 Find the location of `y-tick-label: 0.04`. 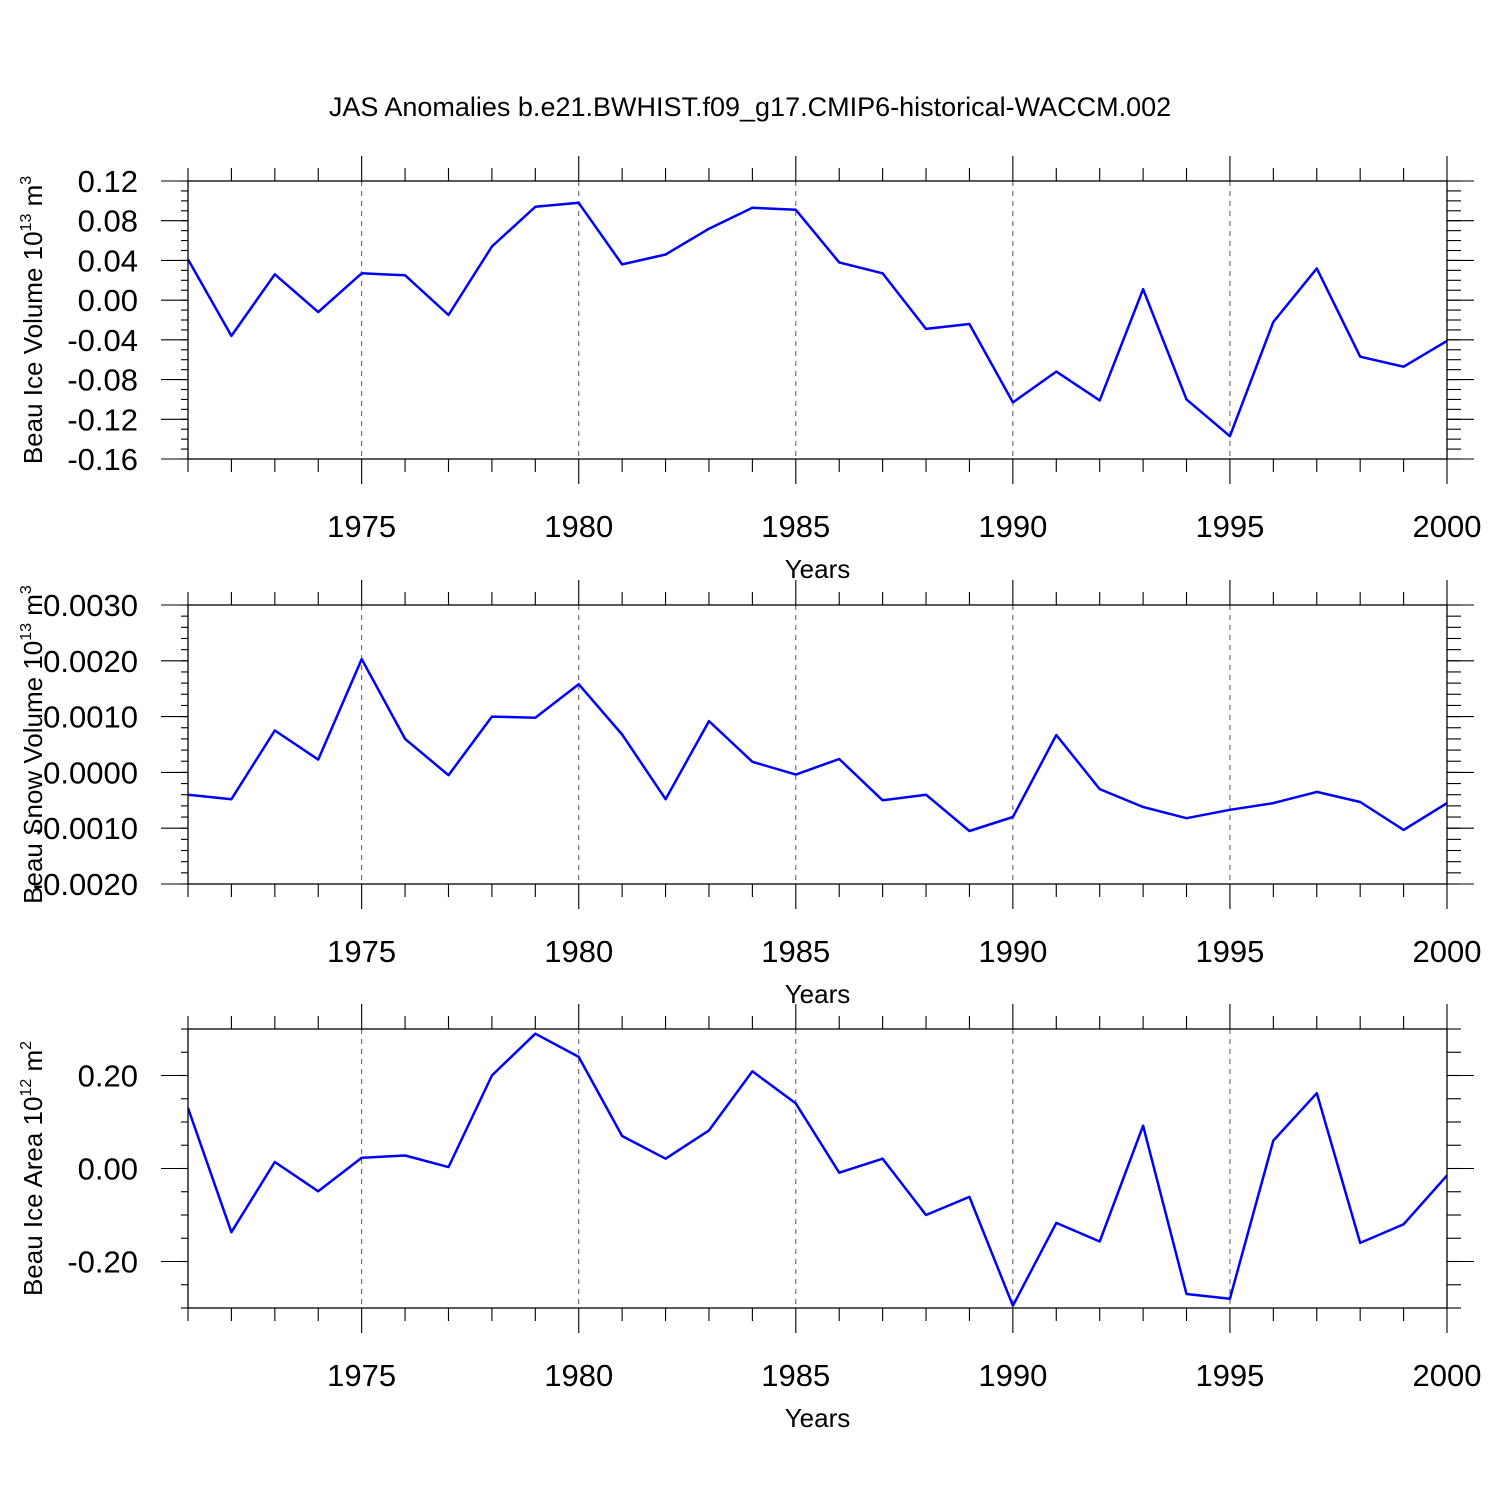

y-tick-label: 0.04 is located at coordinates (108, 260).